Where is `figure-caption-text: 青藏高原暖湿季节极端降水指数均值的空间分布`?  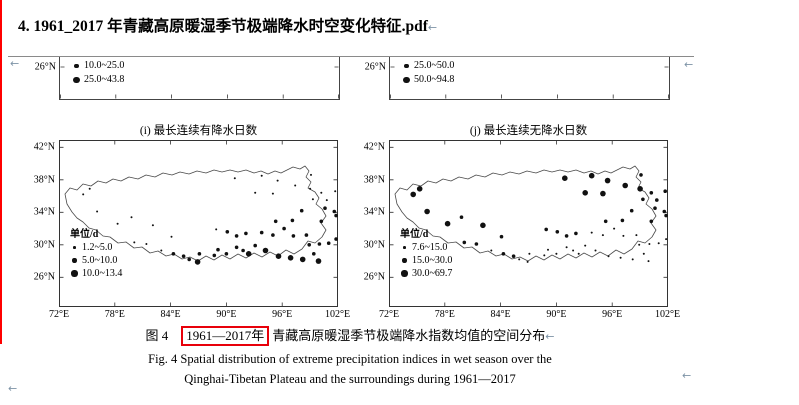 figure-caption-text: 青藏高原暖湿季节极端降水指数均值的空间分布 is located at coordinates (409, 335).